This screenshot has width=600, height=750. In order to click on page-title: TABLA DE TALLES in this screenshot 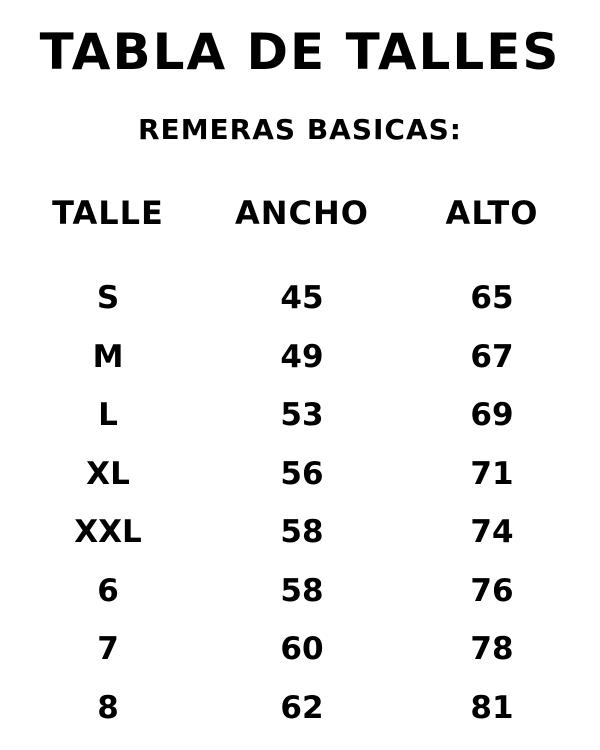, I will do `click(300, 52)`.